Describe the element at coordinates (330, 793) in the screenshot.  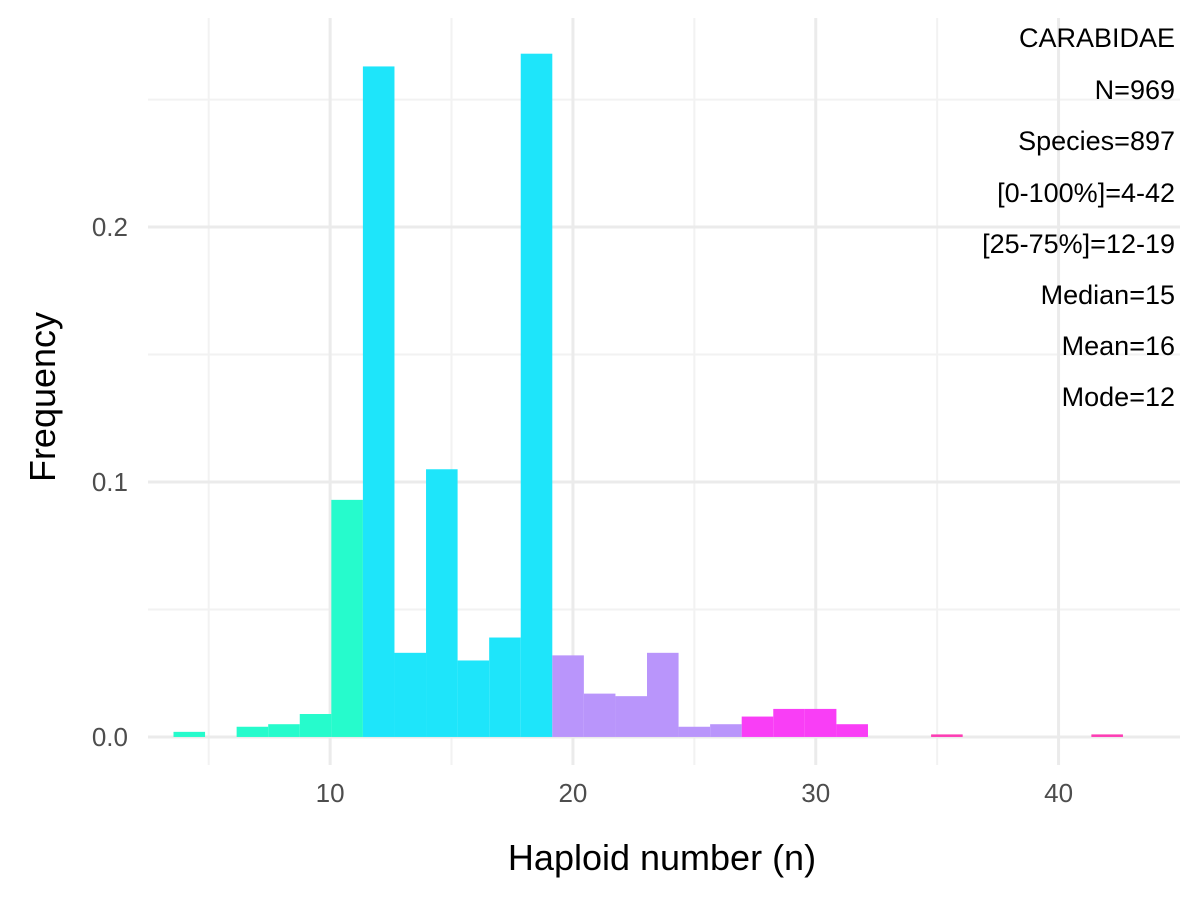
I see `x-tick-label: 10` at that location.